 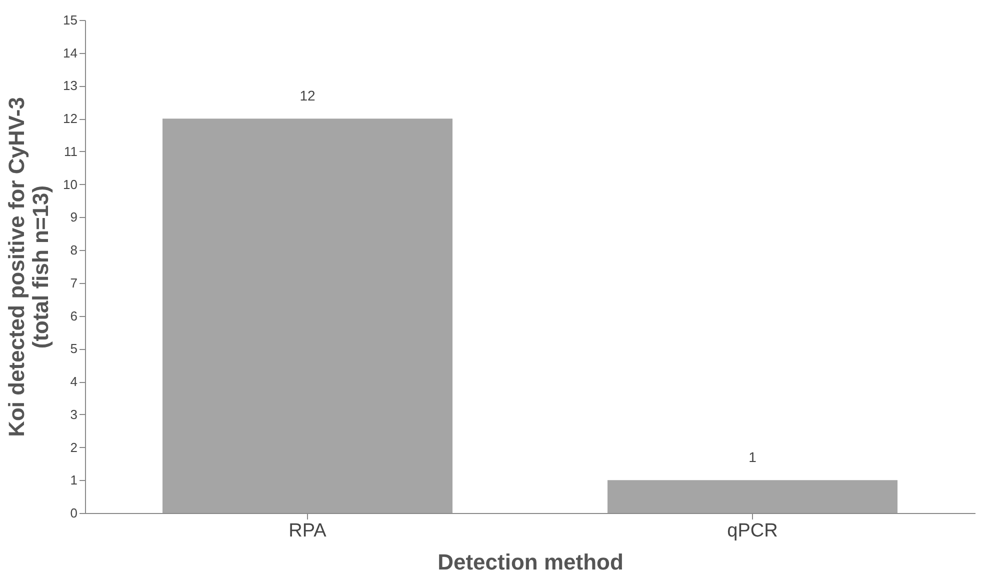 I want to click on y-tick-label: 13, so click(x=70, y=86).